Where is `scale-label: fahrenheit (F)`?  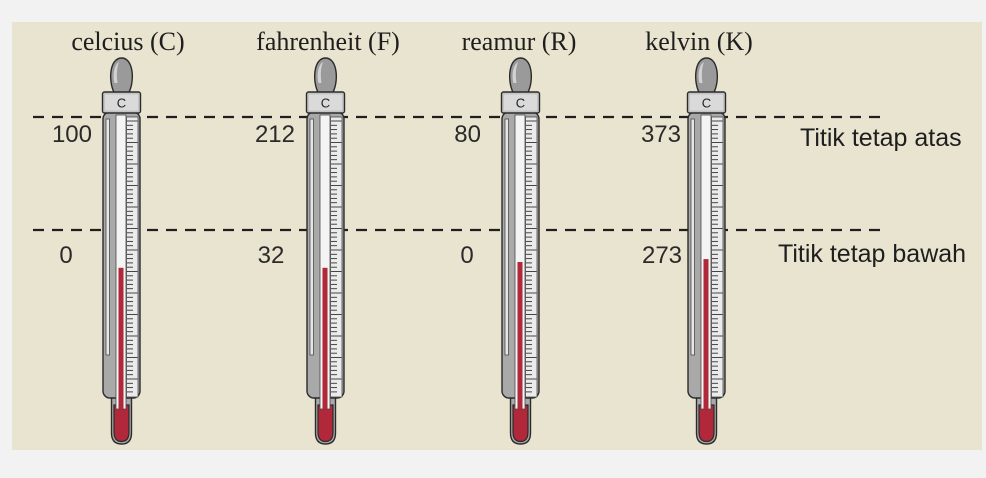
scale-label: fahrenheit (F) is located at coordinates (328, 41).